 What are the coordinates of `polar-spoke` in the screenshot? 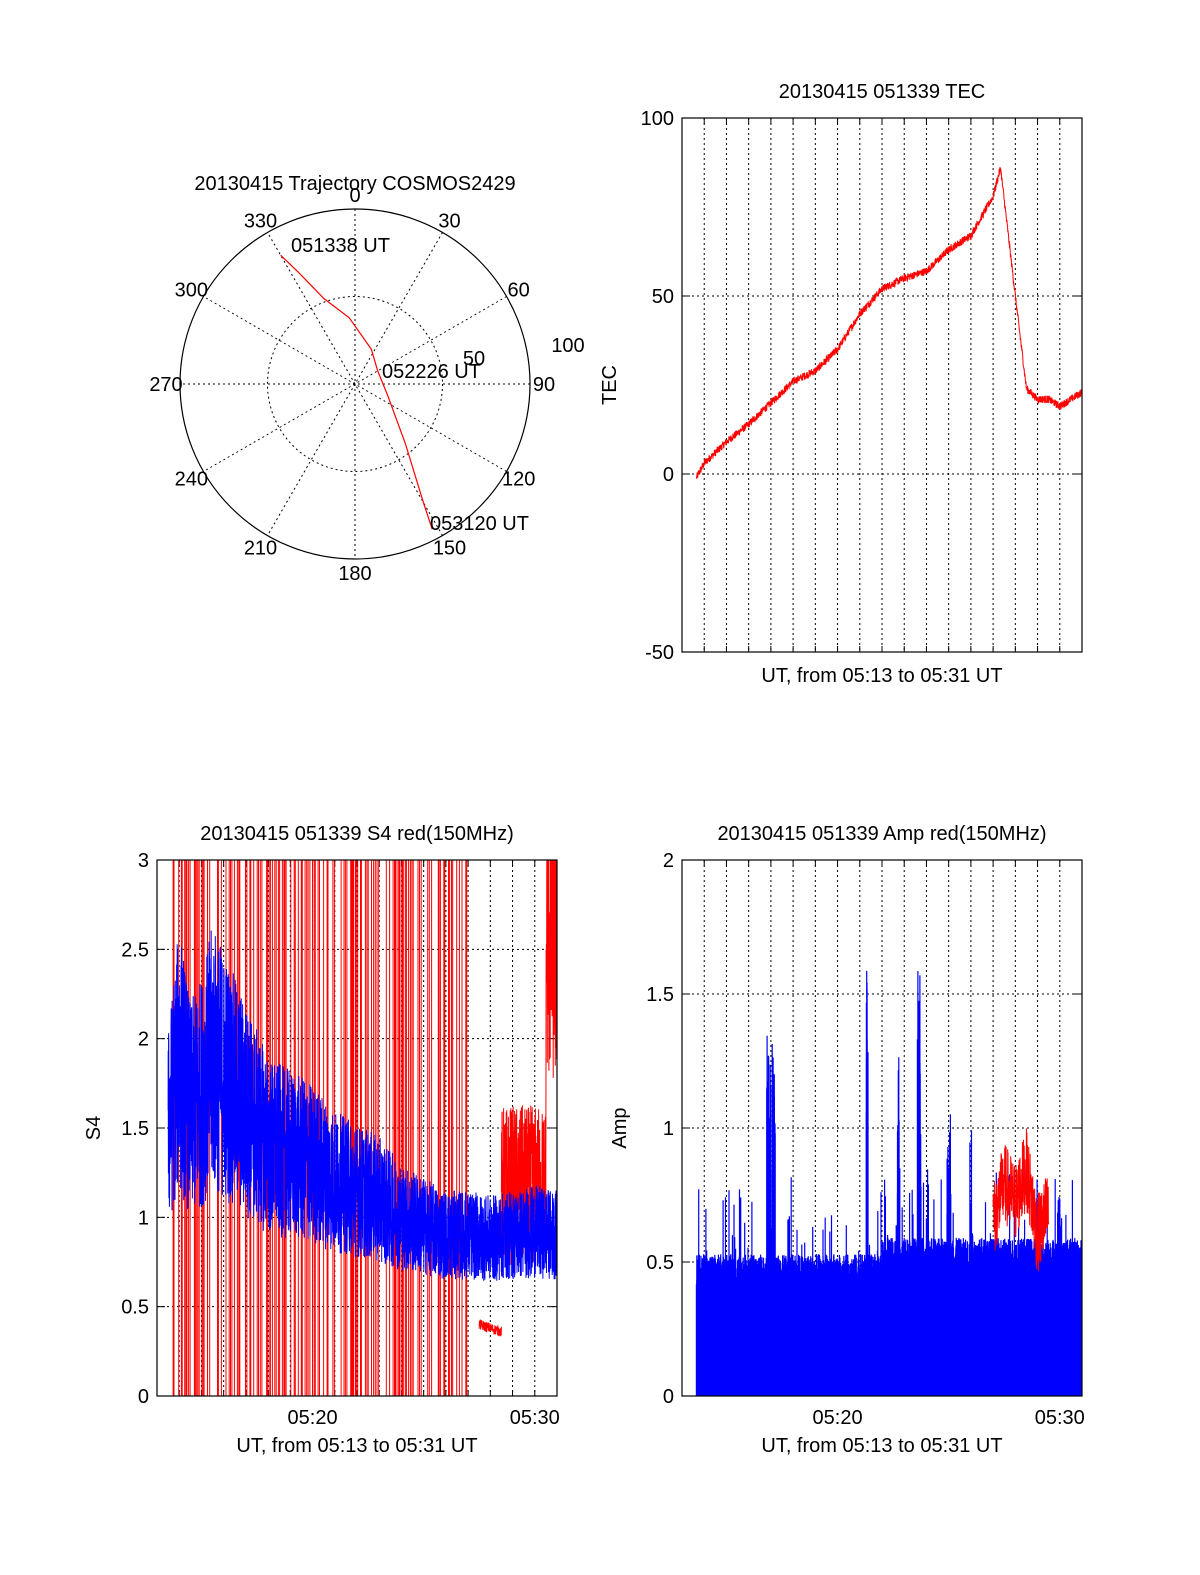 It's located at (355, 384).